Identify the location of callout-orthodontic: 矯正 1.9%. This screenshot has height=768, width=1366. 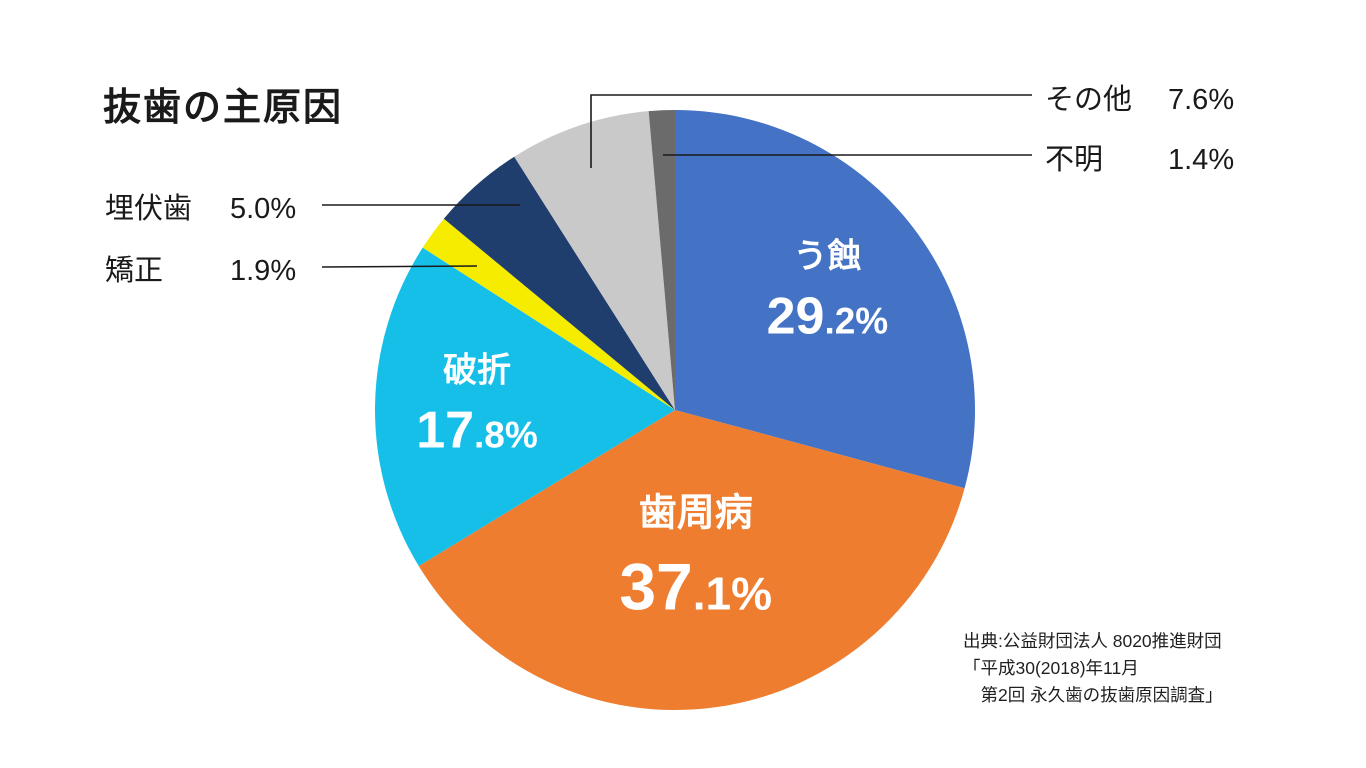
(200, 268).